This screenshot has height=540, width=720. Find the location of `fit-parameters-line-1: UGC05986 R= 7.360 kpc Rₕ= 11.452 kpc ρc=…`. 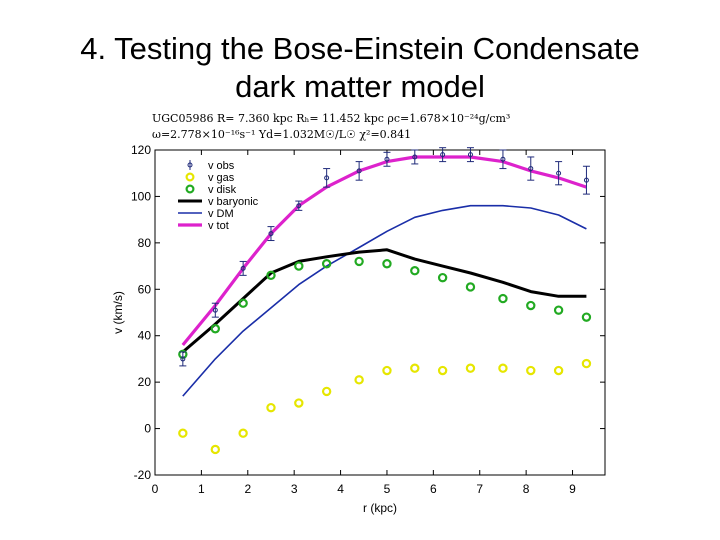

fit-parameters-line-1: UGC05986 R= 7.360 kpc Rₕ= 11.452 kpc ρc=… is located at coordinates (331, 118).